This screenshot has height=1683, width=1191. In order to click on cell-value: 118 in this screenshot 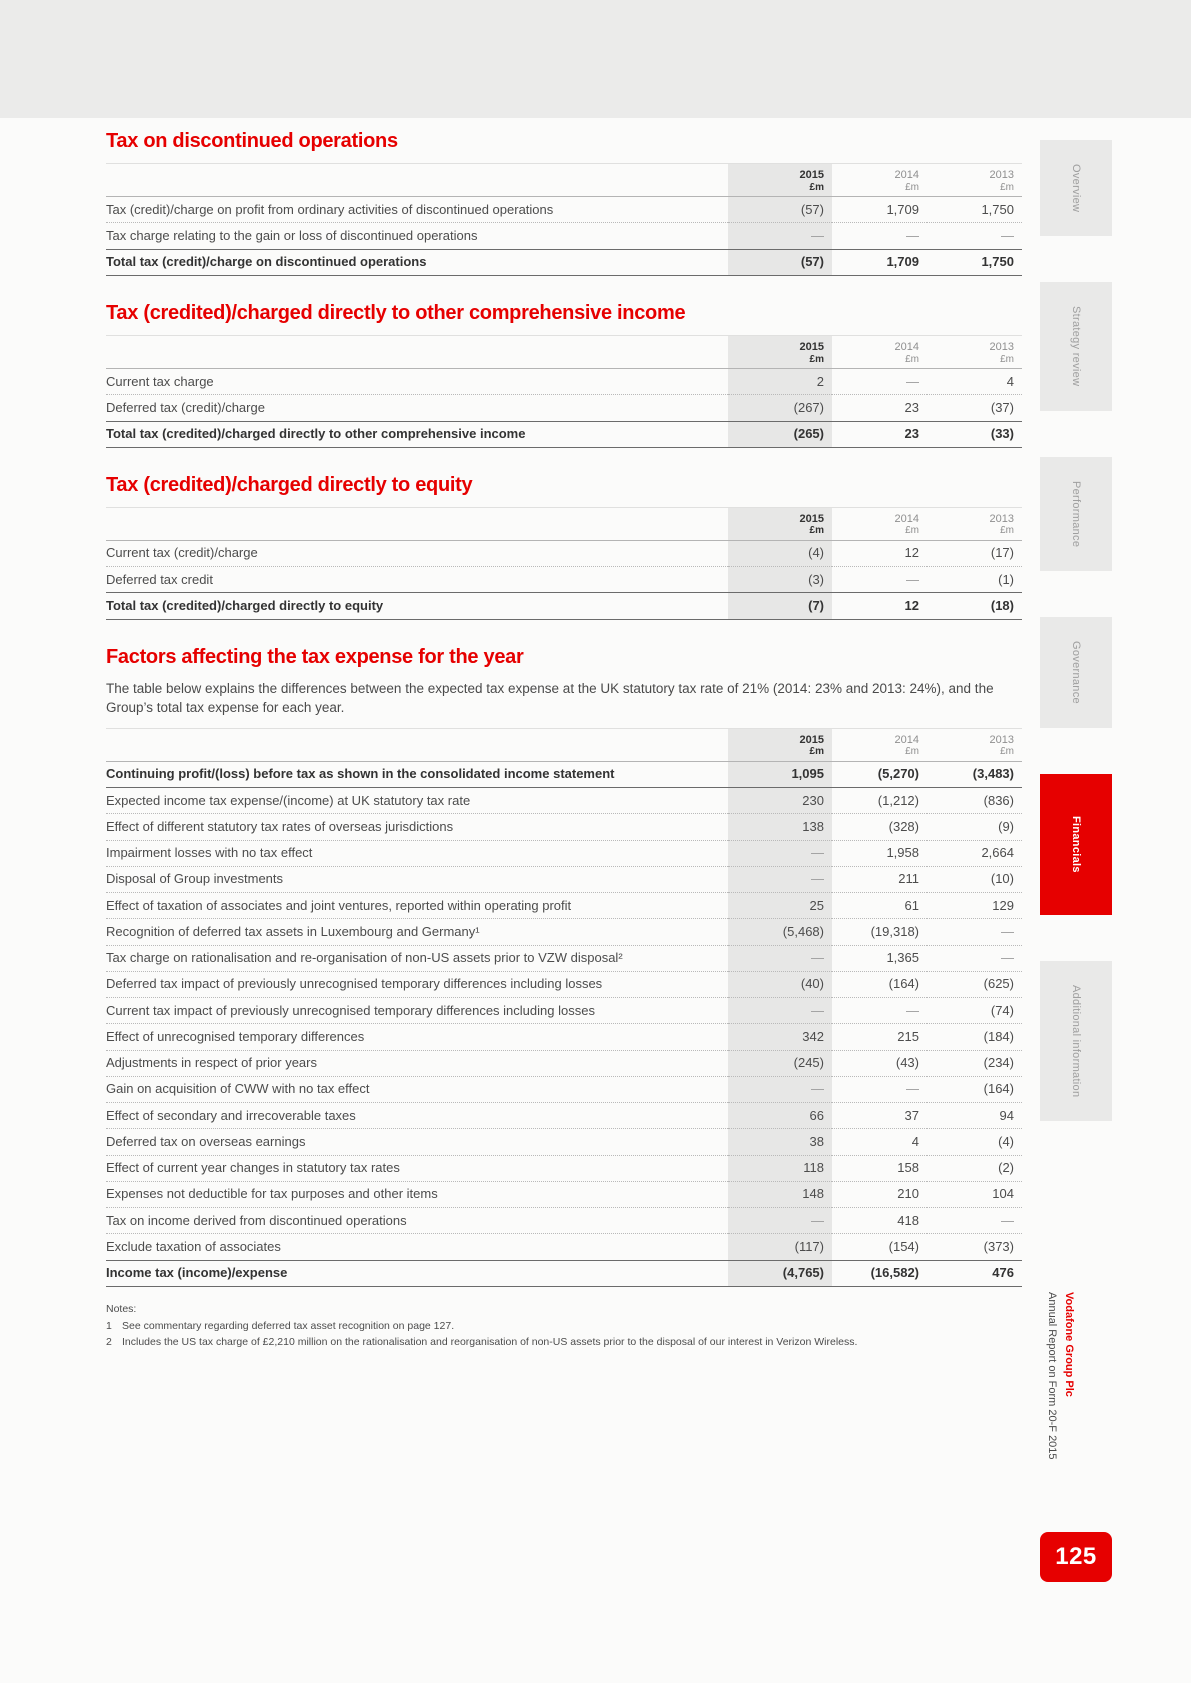, I will do `click(780, 1168)`.